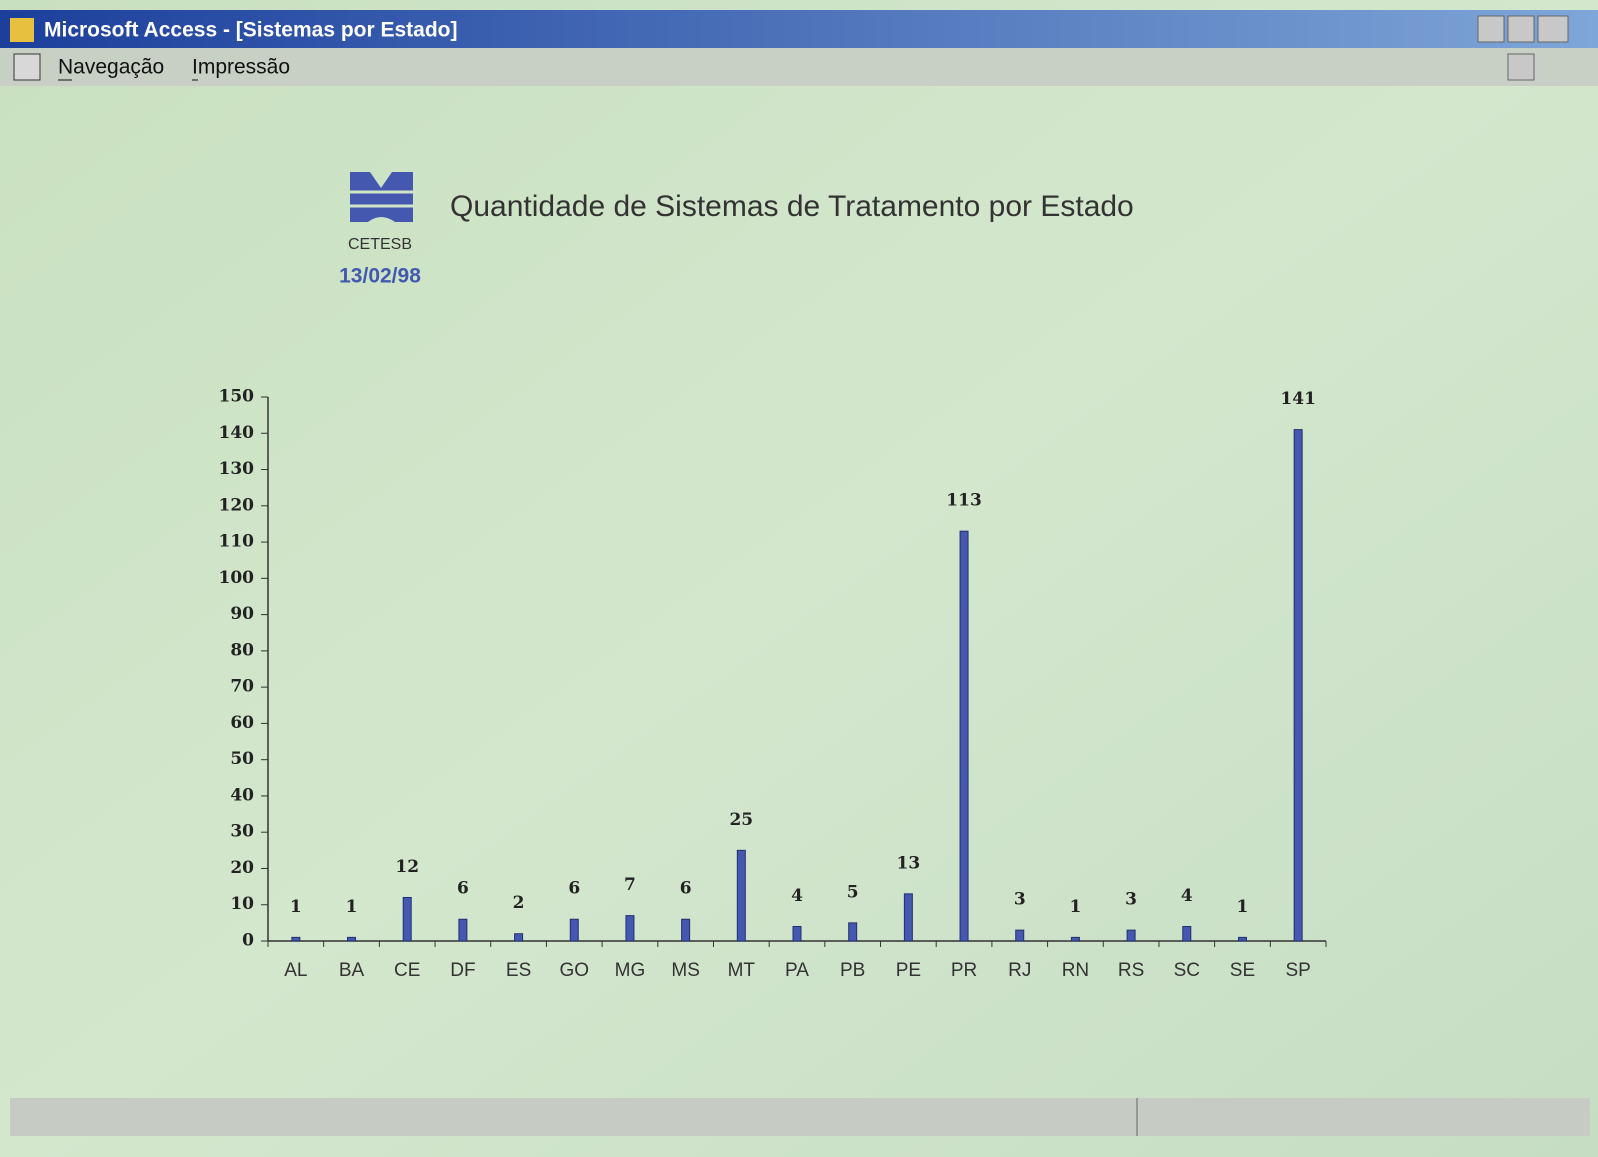  What do you see at coordinates (1297, 970) in the screenshot?
I see `x-tick-label: SP` at bounding box center [1297, 970].